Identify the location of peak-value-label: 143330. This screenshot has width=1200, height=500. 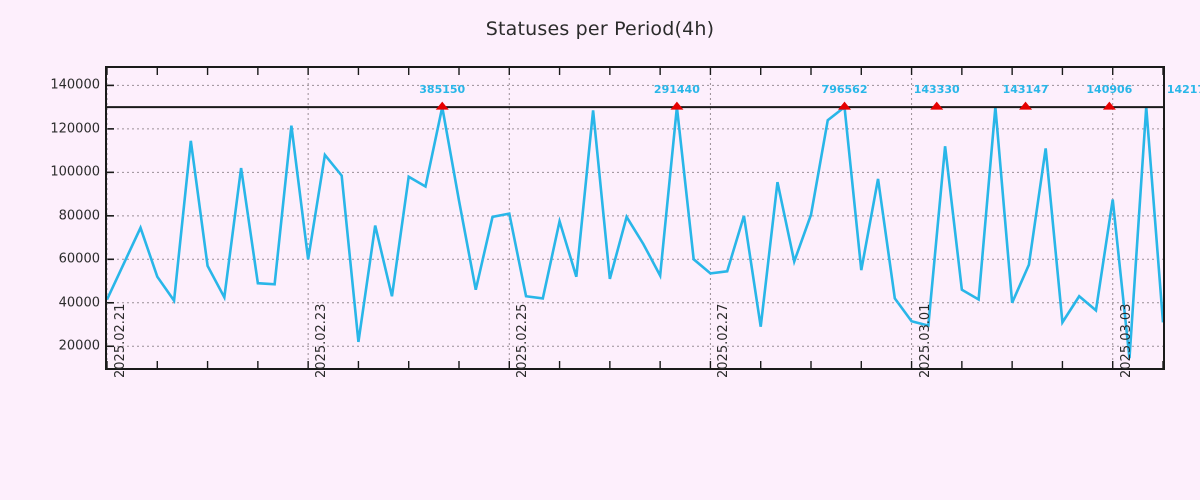
(936, 90).